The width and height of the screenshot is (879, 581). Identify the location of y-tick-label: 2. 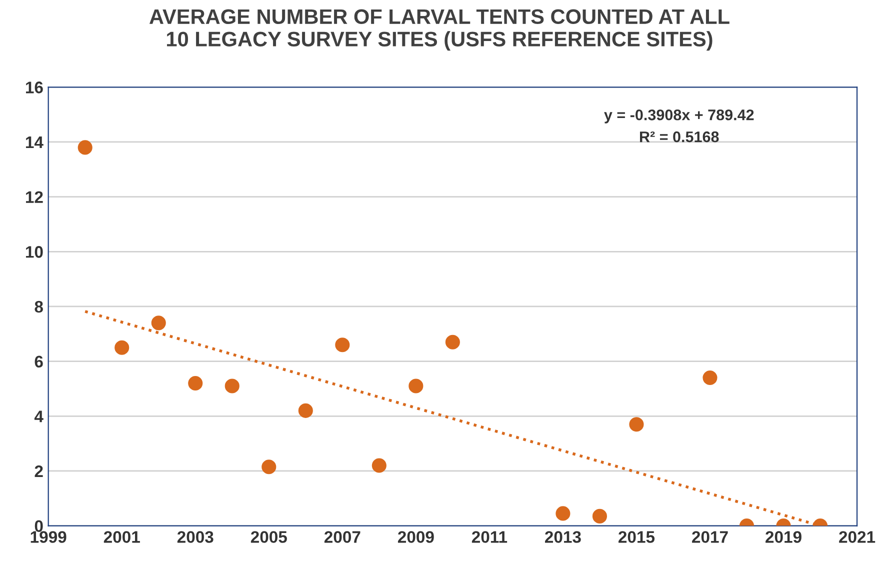
(38, 471).